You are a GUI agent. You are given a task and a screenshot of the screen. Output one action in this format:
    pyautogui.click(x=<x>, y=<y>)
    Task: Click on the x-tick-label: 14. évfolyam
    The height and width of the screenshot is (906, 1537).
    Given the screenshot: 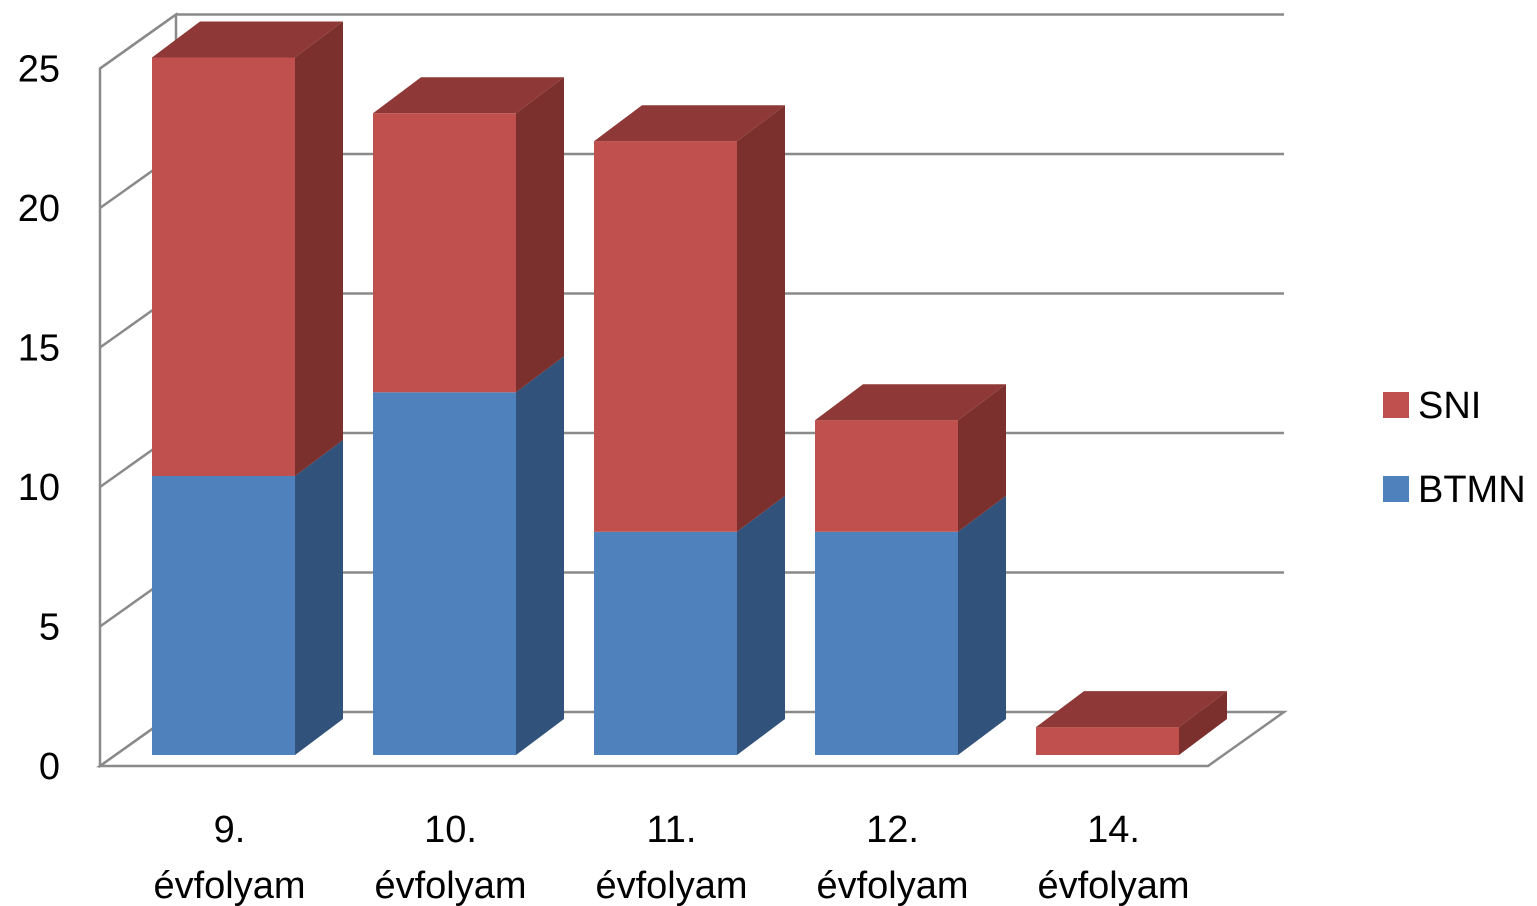 What is the action you would take?
    pyautogui.click(x=1113, y=857)
    